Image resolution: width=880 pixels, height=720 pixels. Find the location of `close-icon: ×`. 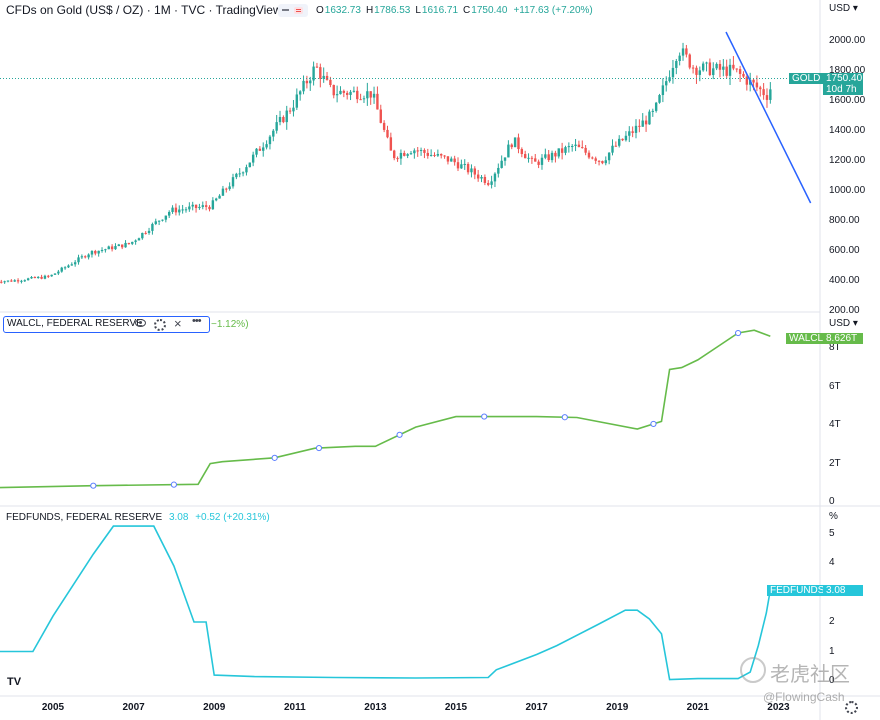

close-icon: × is located at coordinates (178, 323).